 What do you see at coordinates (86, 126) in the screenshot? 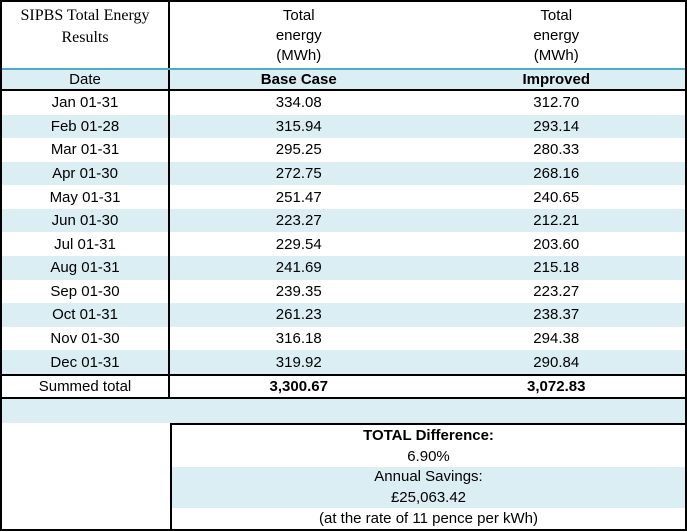
I see `date-cell: Feb 01-28` at bounding box center [86, 126].